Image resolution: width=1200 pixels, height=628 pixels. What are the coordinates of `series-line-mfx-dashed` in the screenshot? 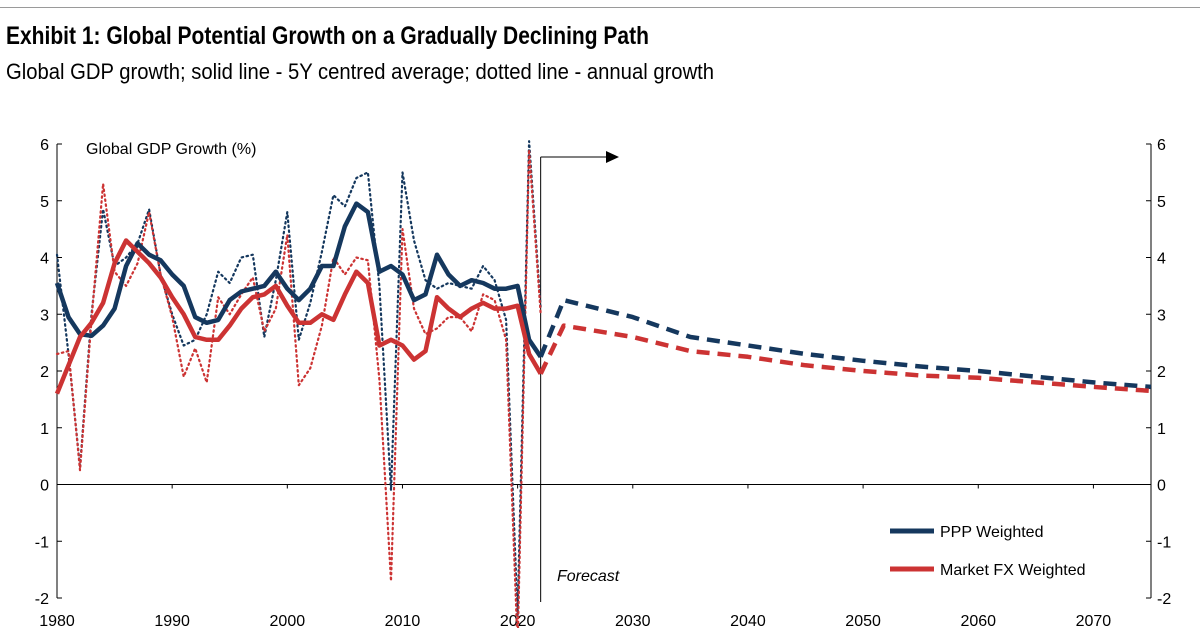 It's located at (845, 358).